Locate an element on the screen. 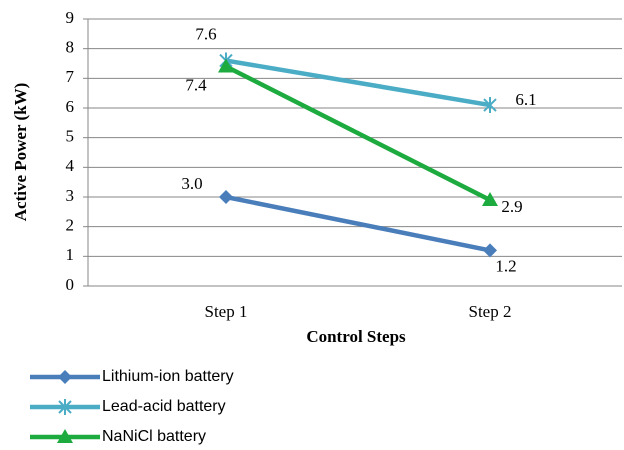 The image size is (624, 450). data-label: 1.2 is located at coordinates (505, 265).